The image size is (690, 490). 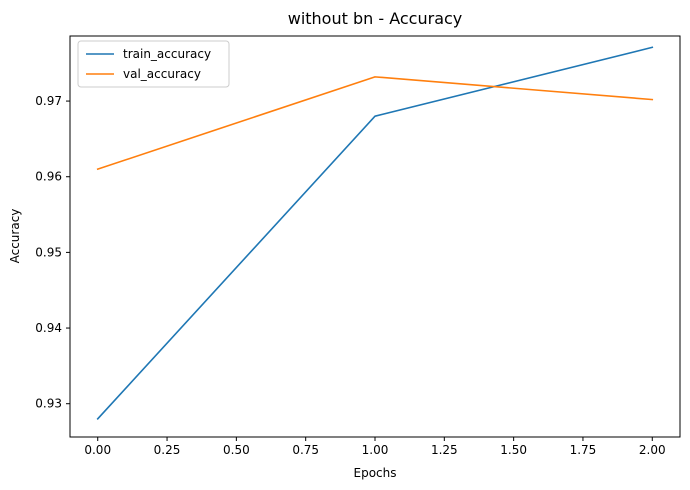 I want to click on y-axis-label: Accuracy, so click(x=15, y=236).